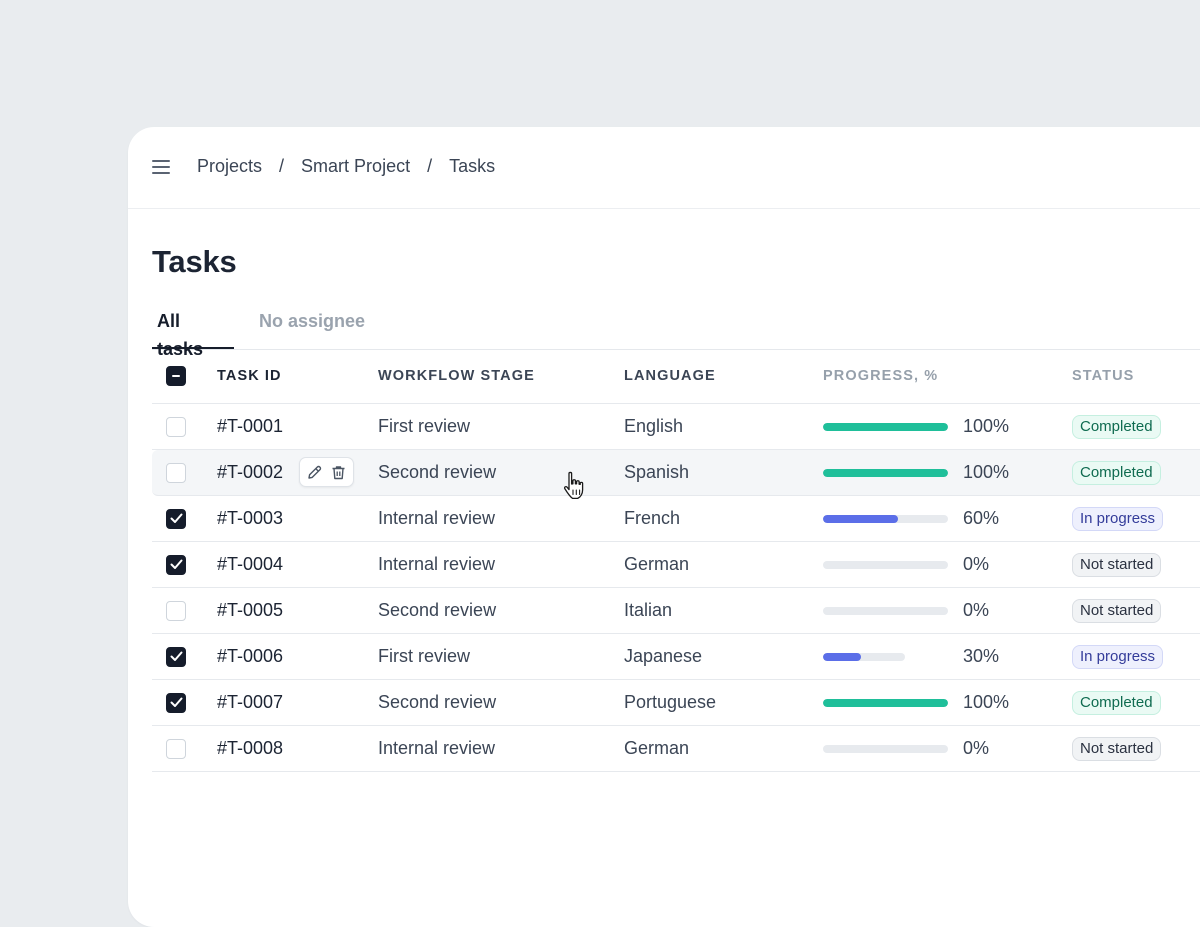 The image size is (1200, 927). What do you see at coordinates (250, 702) in the screenshot?
I see `task-id: #T-0007` at bounding box center [250, 702].